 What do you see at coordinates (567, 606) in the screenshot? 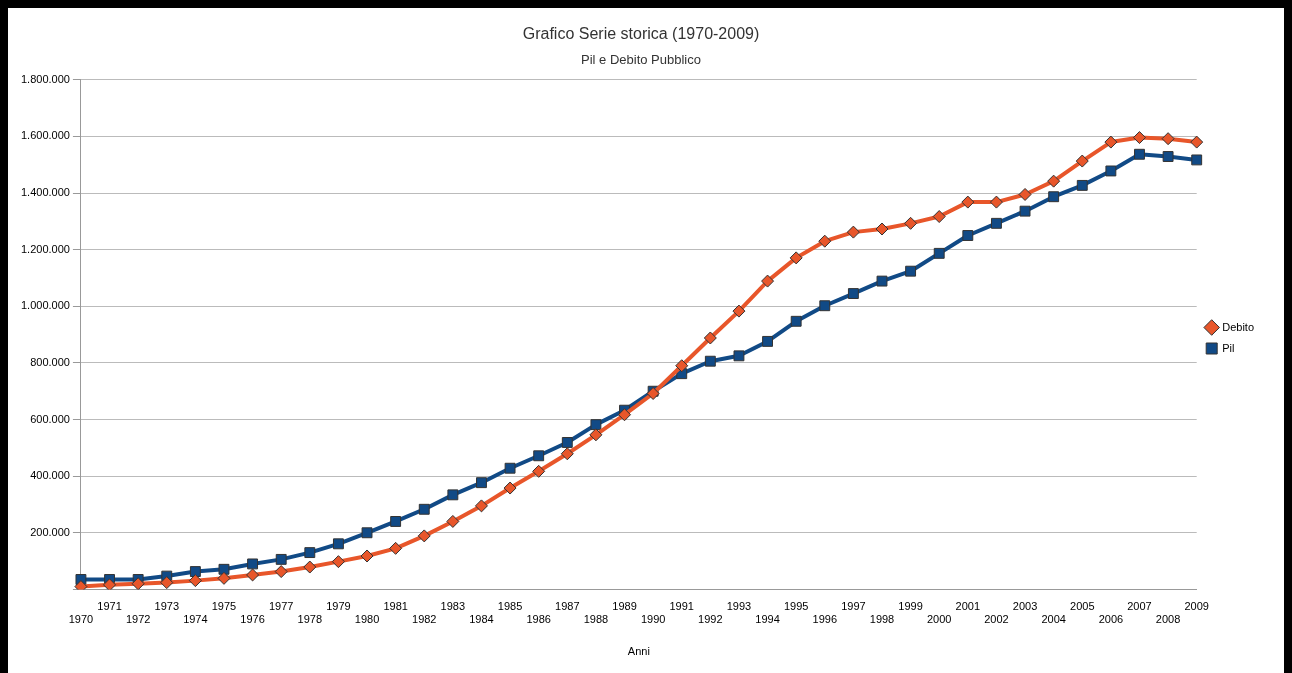
I see `x-tick-label: 1987` at bounding box center [567, 606].